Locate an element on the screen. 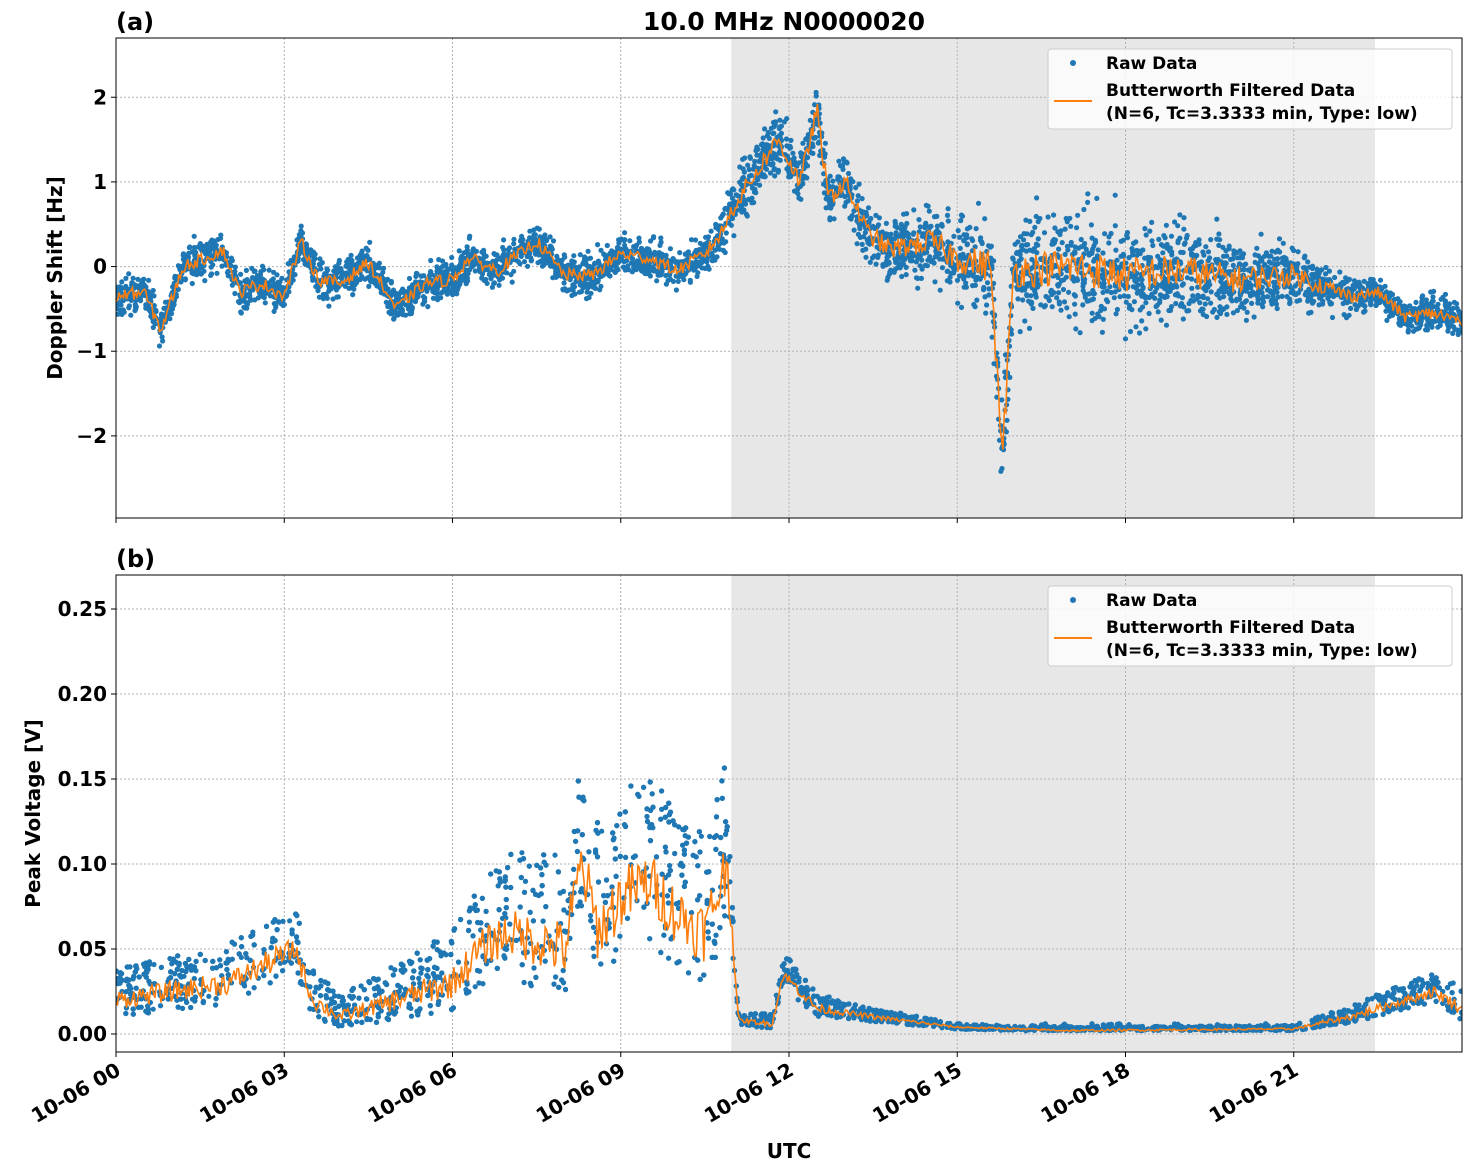 This screenshot has height=1176, width=1472. legend-filtered-params: (N=6, Tc=3.3333 min, Type: low) is located at coordinates (1262, 114).